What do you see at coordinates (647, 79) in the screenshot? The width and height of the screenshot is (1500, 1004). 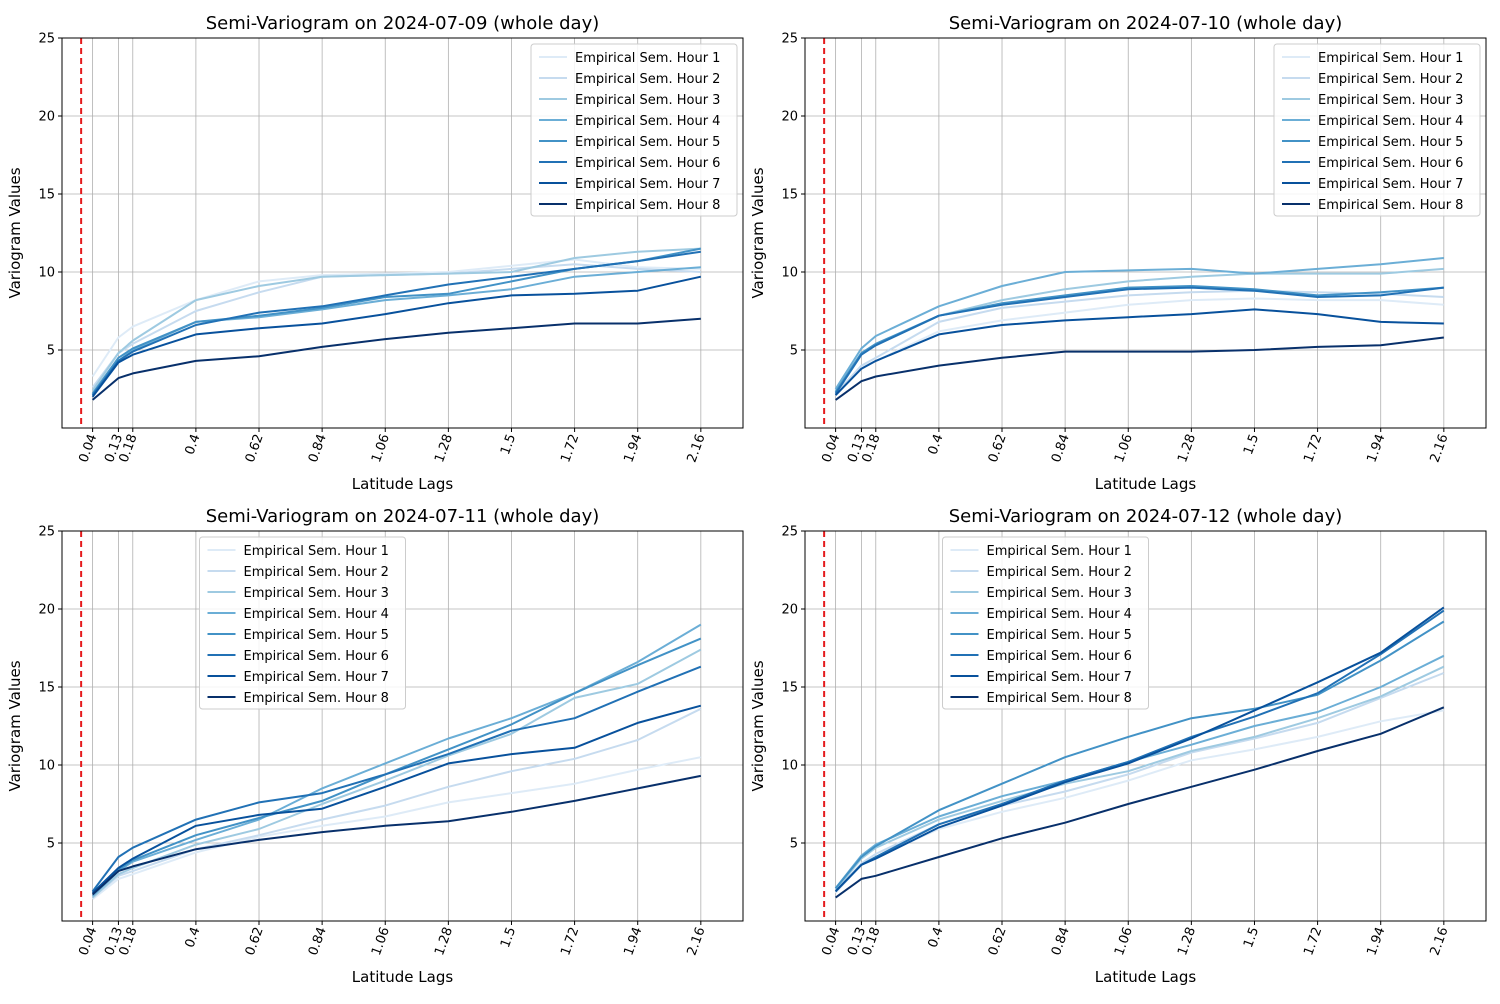 I see `legend-label-hour-2: Empirical Sem. Hour 2` at bounding box center [647, 79].